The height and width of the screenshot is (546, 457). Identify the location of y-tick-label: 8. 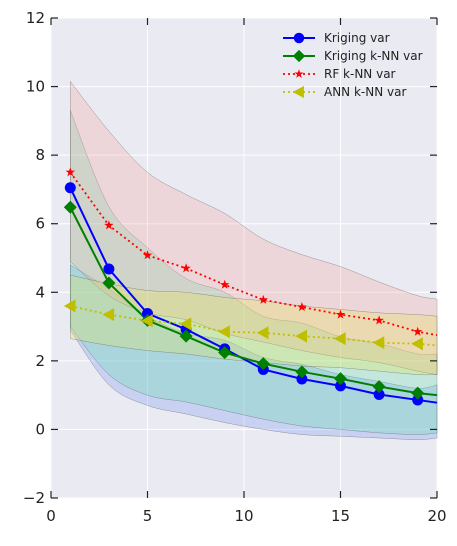
(40, 155).